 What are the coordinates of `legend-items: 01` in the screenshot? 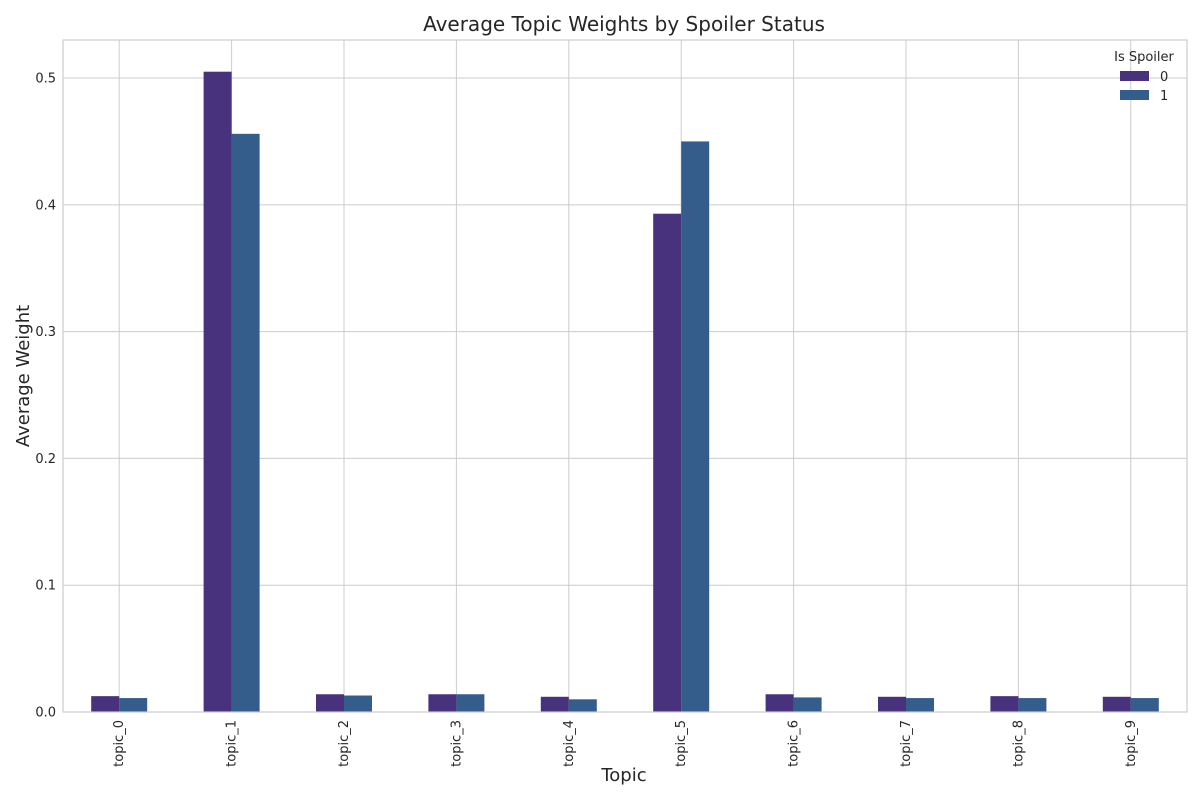 It's located at (1144, 87).